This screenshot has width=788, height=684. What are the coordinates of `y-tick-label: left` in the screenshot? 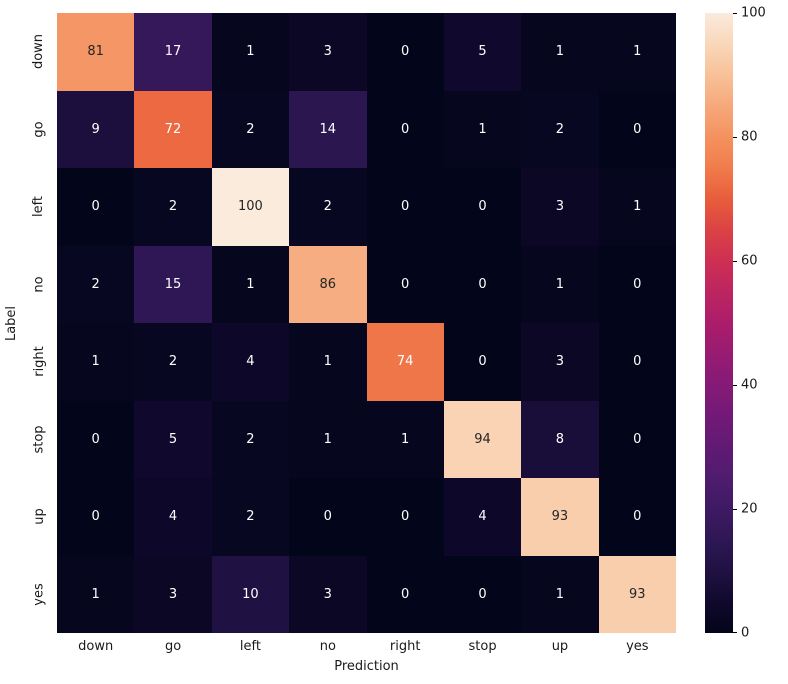 It's located at (39, 207).